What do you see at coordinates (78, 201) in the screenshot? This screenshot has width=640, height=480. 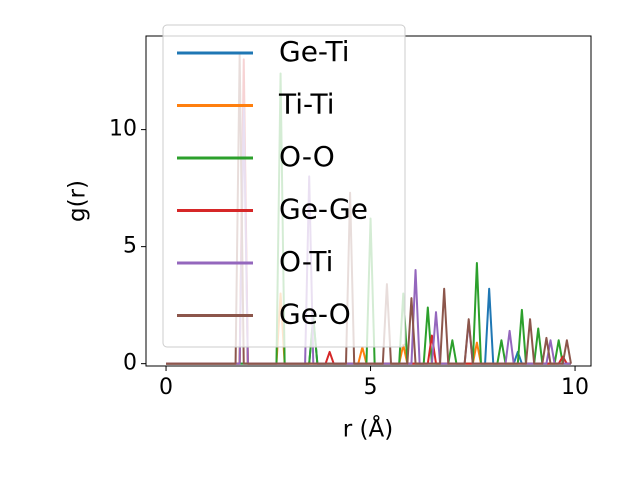 I see `y-axis-label: g(r)` at bounding box center [78, 201].